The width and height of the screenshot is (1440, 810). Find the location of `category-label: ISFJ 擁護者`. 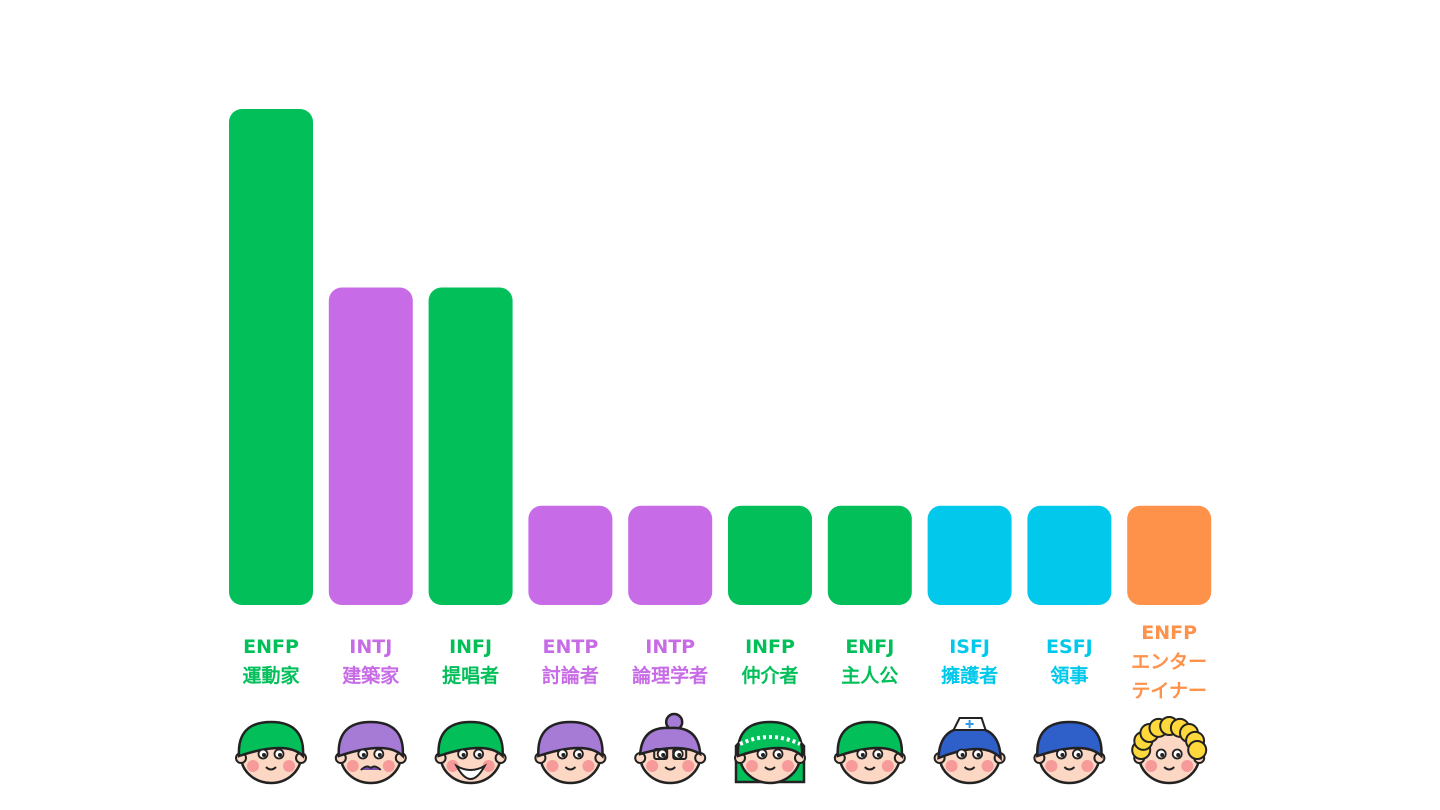

category-label: ISFJ 擁護者 is located at coordinates (970, 662).